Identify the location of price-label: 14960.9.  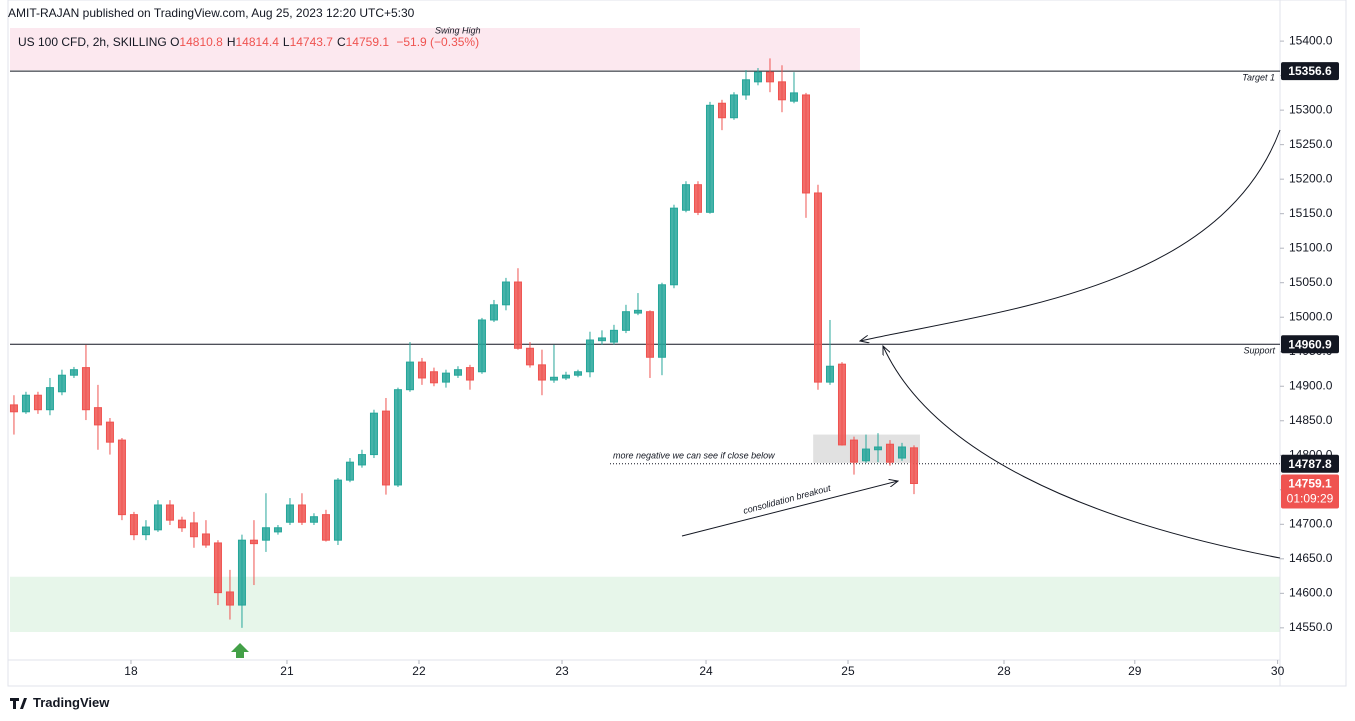
(1310, 344).